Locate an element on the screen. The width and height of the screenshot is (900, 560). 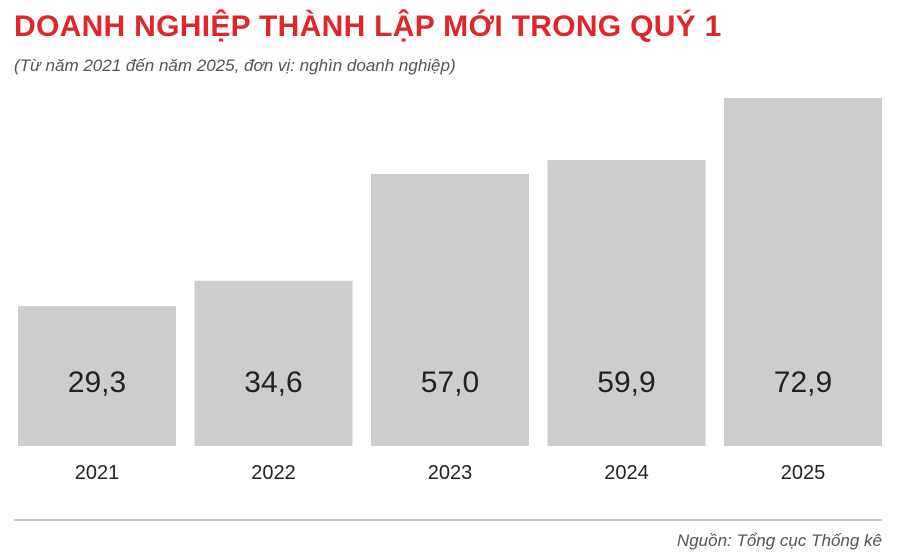
value-label-2021: 29,3 is located at coordinates (97, 382).